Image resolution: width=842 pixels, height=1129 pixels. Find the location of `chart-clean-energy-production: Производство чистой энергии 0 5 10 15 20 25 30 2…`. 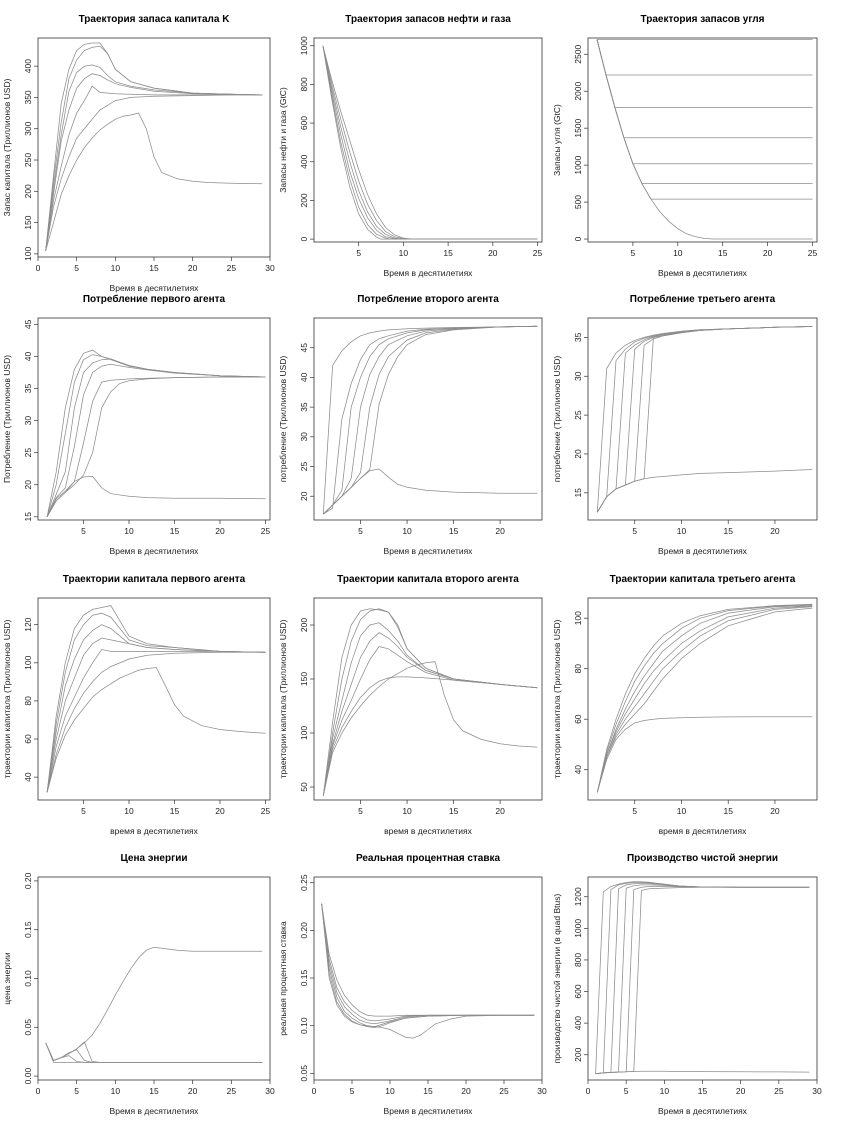

chart-clean-energy-production: Производство чистой энергии 0 5 10 15 20 25 30 2… is located at coordinates (687, 984).